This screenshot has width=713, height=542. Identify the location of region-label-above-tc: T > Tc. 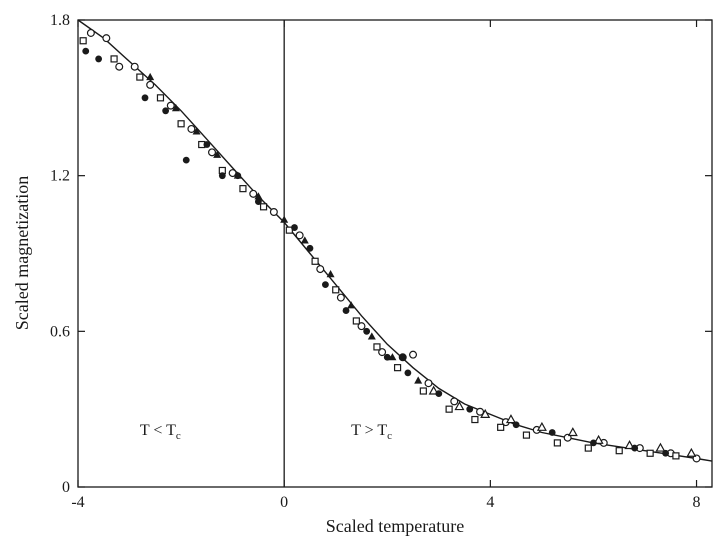
(371, 432).